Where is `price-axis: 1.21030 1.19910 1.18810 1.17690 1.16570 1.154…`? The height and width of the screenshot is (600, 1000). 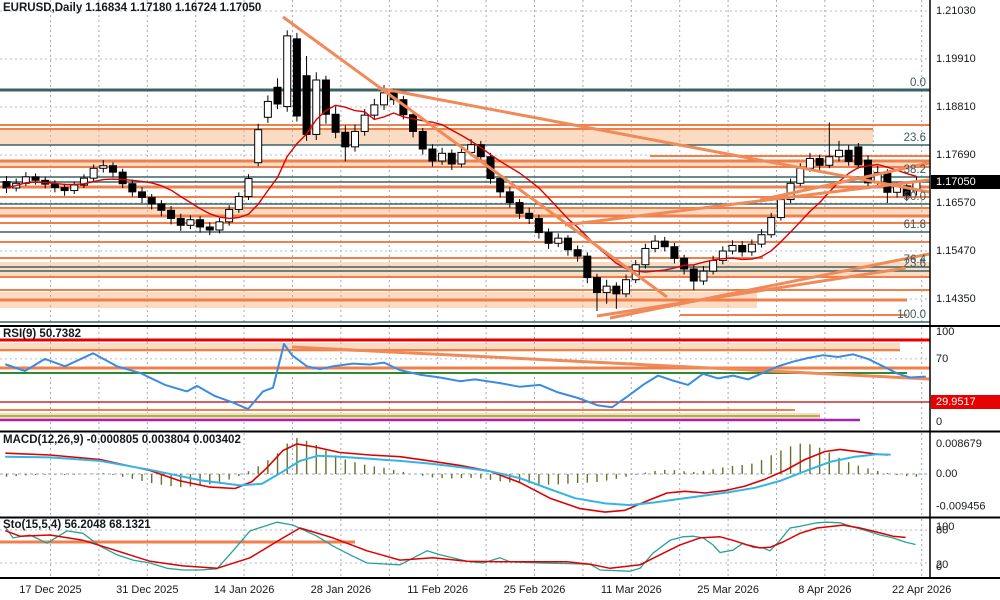 price-axis: 1.21030 1.19910 1.18810 1.17690 1.16570 1.154… is located at coordinates (961, 289).